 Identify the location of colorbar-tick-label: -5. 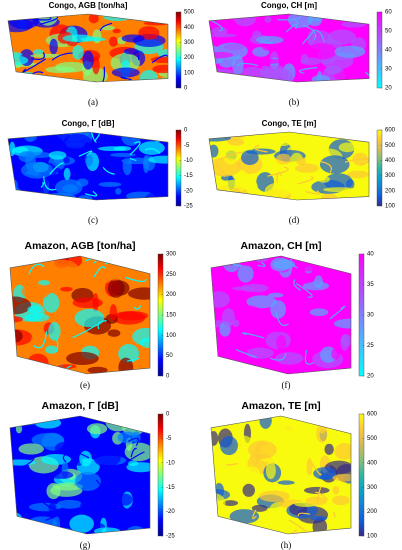
(187, 146).